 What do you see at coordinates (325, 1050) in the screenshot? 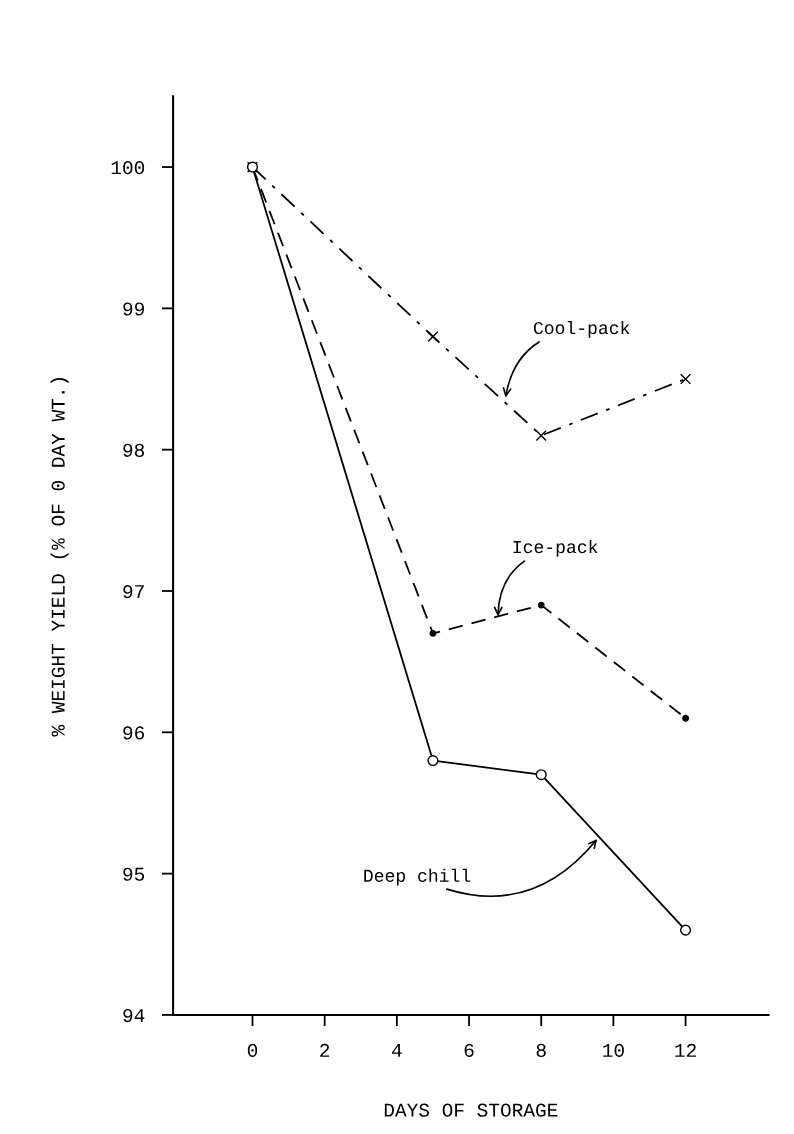
I see `x-tick-label: 2` at bounding box center [325, 1050].